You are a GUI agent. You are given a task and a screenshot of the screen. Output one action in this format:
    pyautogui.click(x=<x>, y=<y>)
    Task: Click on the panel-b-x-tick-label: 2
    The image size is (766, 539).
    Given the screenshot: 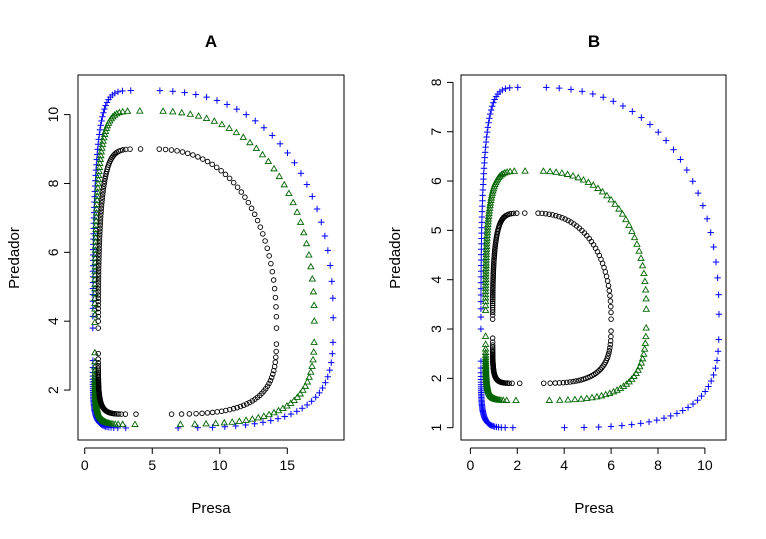 What is the action you would take?
    pyautogui.click(x=517, y=465)
    